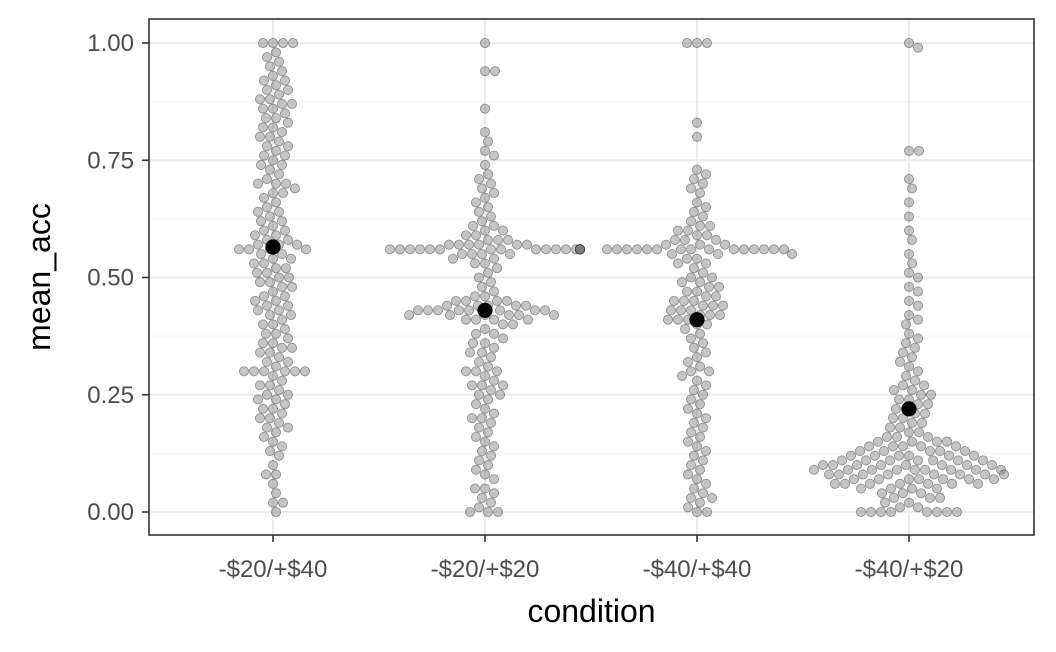  Describe the element at coordinates (909, 409) in the screenshot. I see `mean-point` at that location.